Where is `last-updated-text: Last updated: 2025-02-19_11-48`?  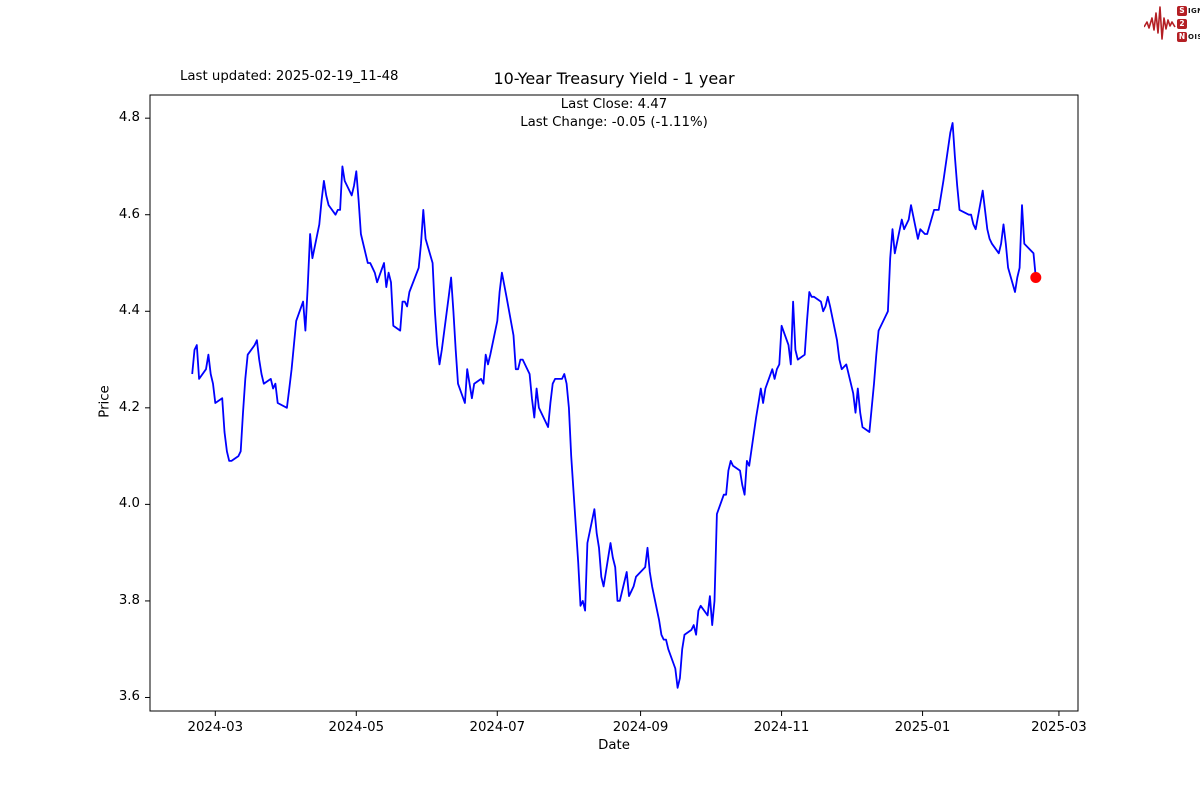 last-updated-text: Last updated: 2025-02-19_11-48 is located at coordinates (289, 76).